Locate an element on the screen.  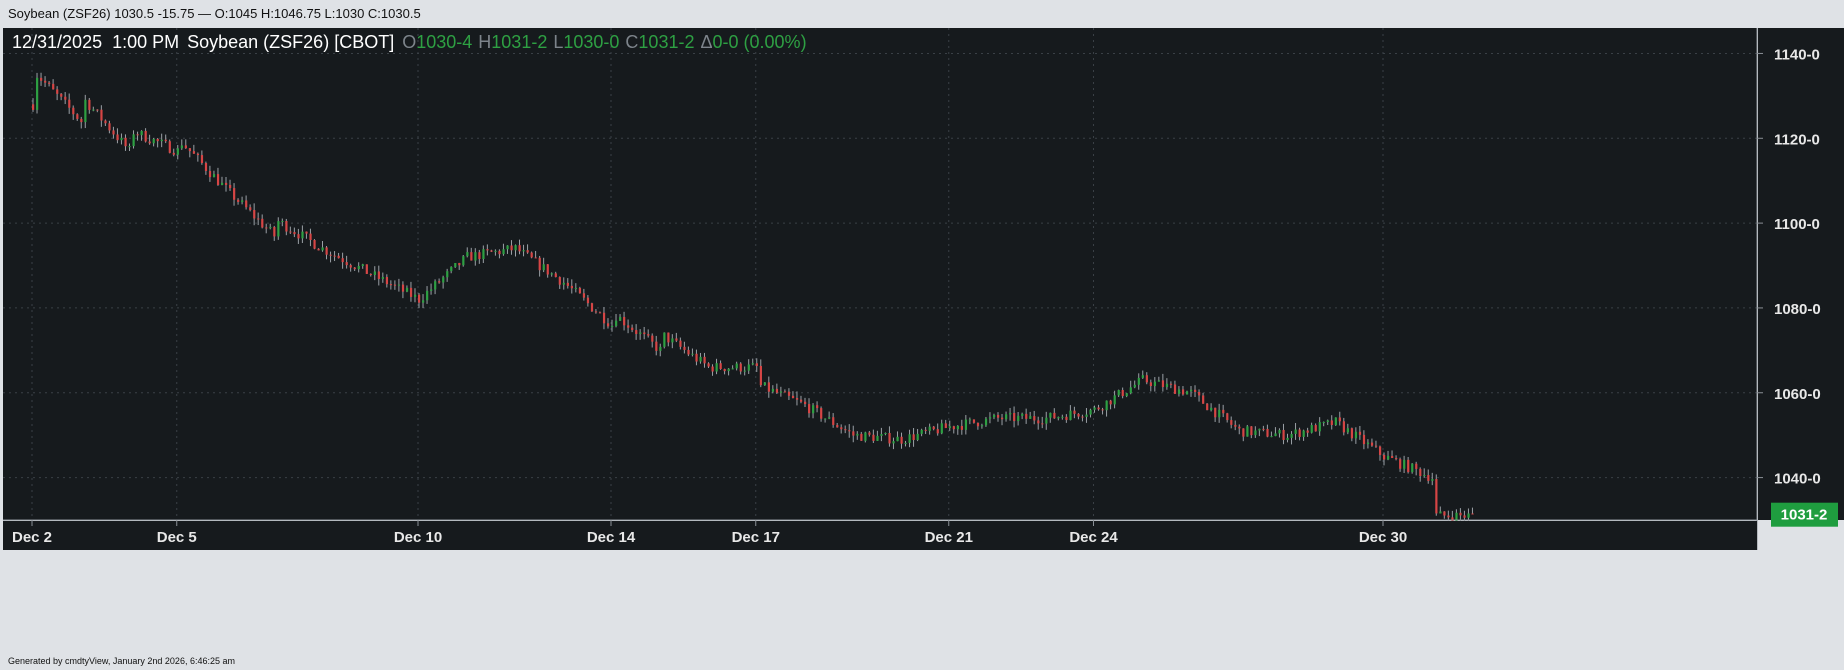
price-tick-label: 1060-0 is located at coordinates (1797, 394).